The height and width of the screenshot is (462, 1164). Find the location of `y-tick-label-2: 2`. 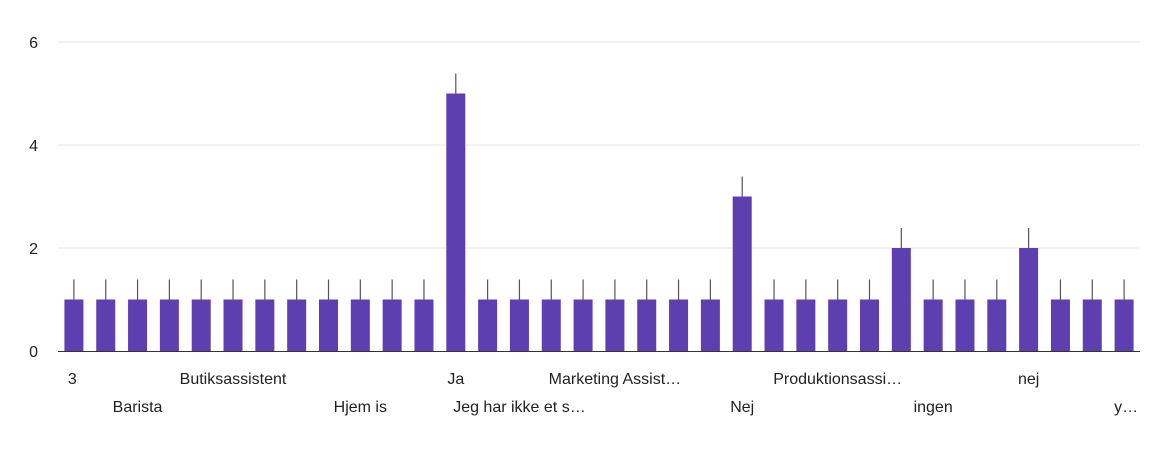

y-tick-label-2: 2 is located at coordinates (33, 249).